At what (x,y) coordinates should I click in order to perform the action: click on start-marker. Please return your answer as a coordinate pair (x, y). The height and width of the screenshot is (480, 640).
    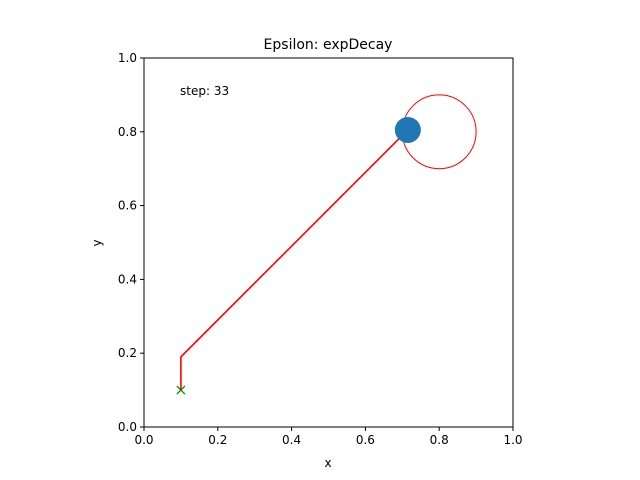
    Looking at the image, I should click on (181, 390).